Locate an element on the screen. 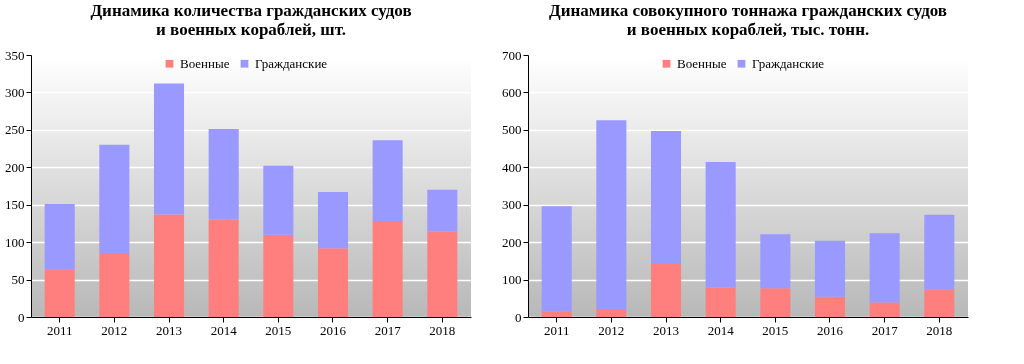 This screenshot has height=364, width=1024. y-tick-label: 350 is located at coordinates (15, 55).